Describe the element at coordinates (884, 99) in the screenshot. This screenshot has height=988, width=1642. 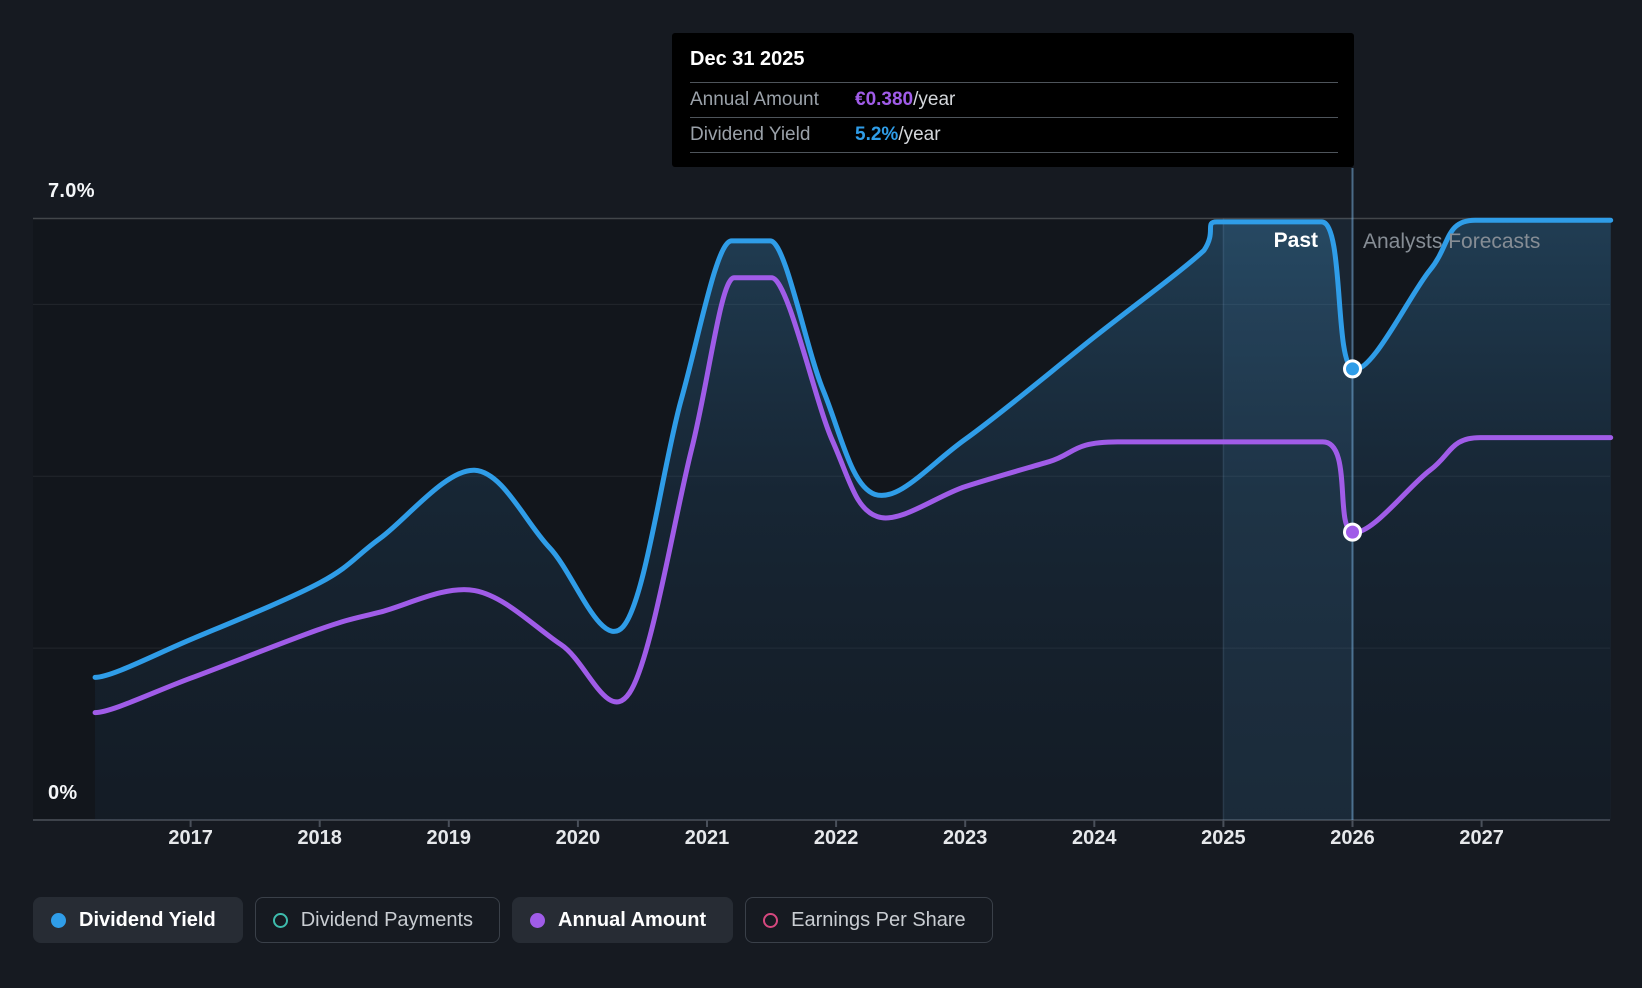
I see `tooltip-row-value: €0.380` at that location.